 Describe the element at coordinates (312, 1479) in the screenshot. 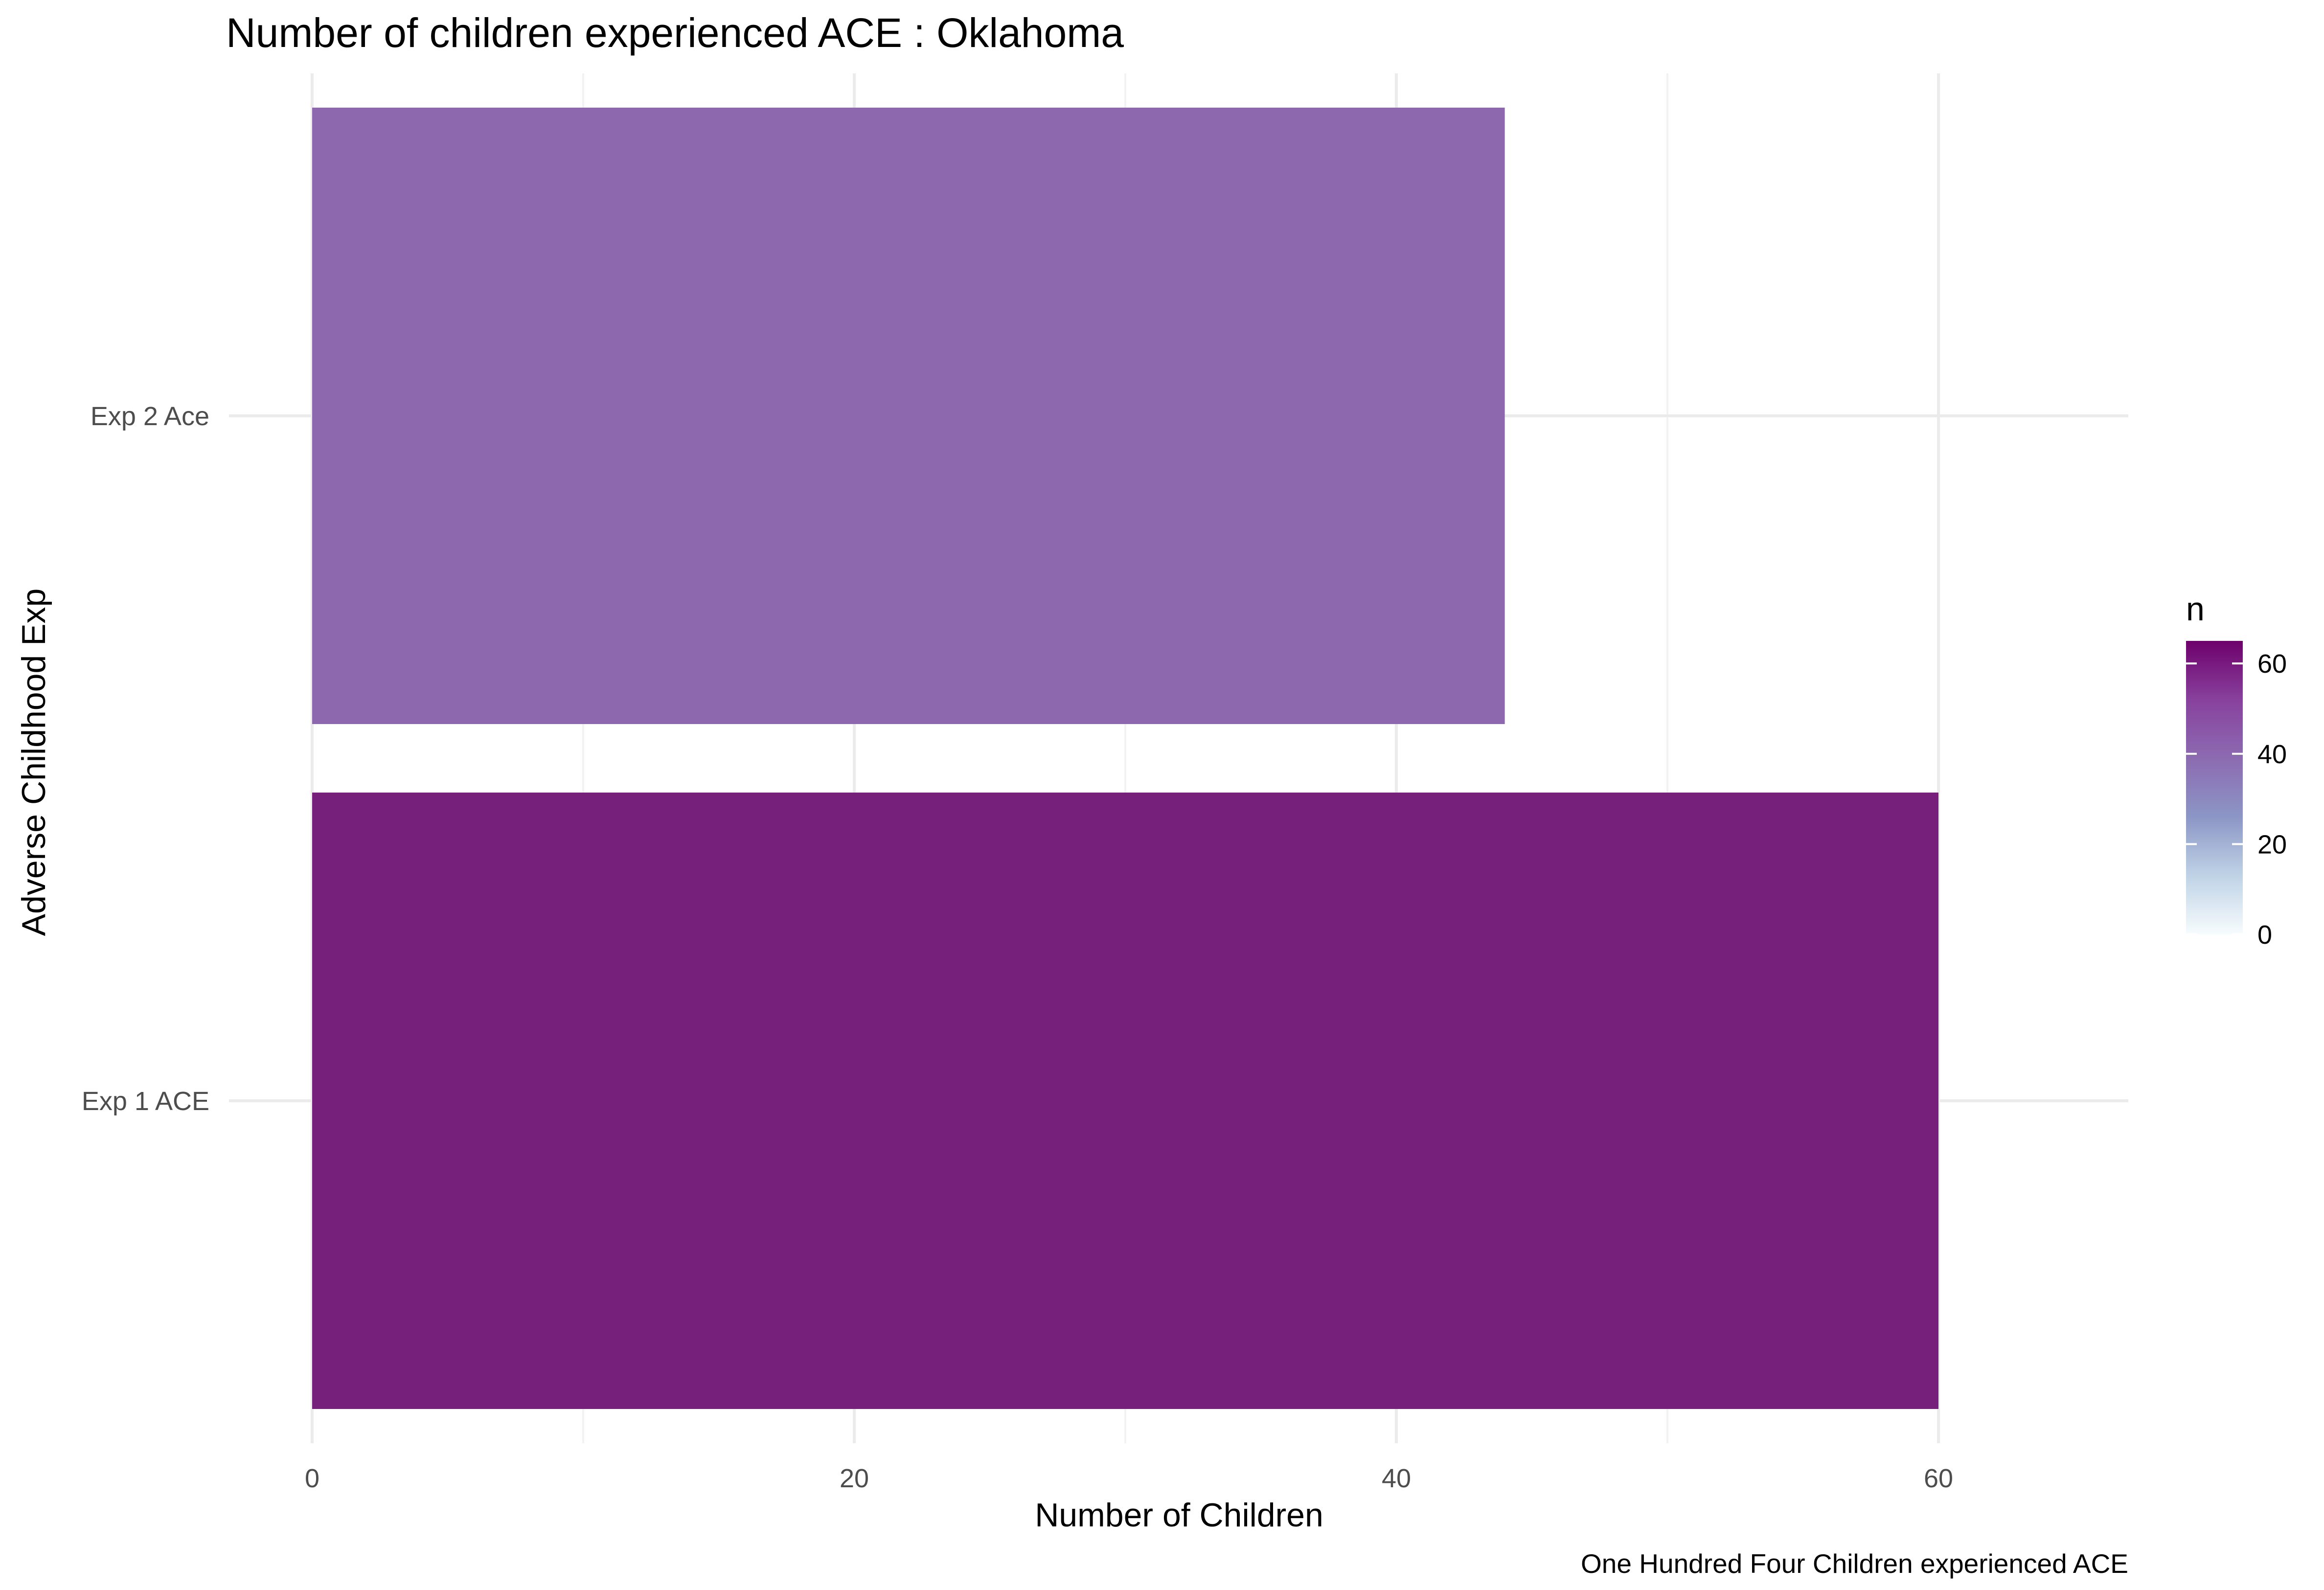

I see `x-tick-label: 0` at that location.